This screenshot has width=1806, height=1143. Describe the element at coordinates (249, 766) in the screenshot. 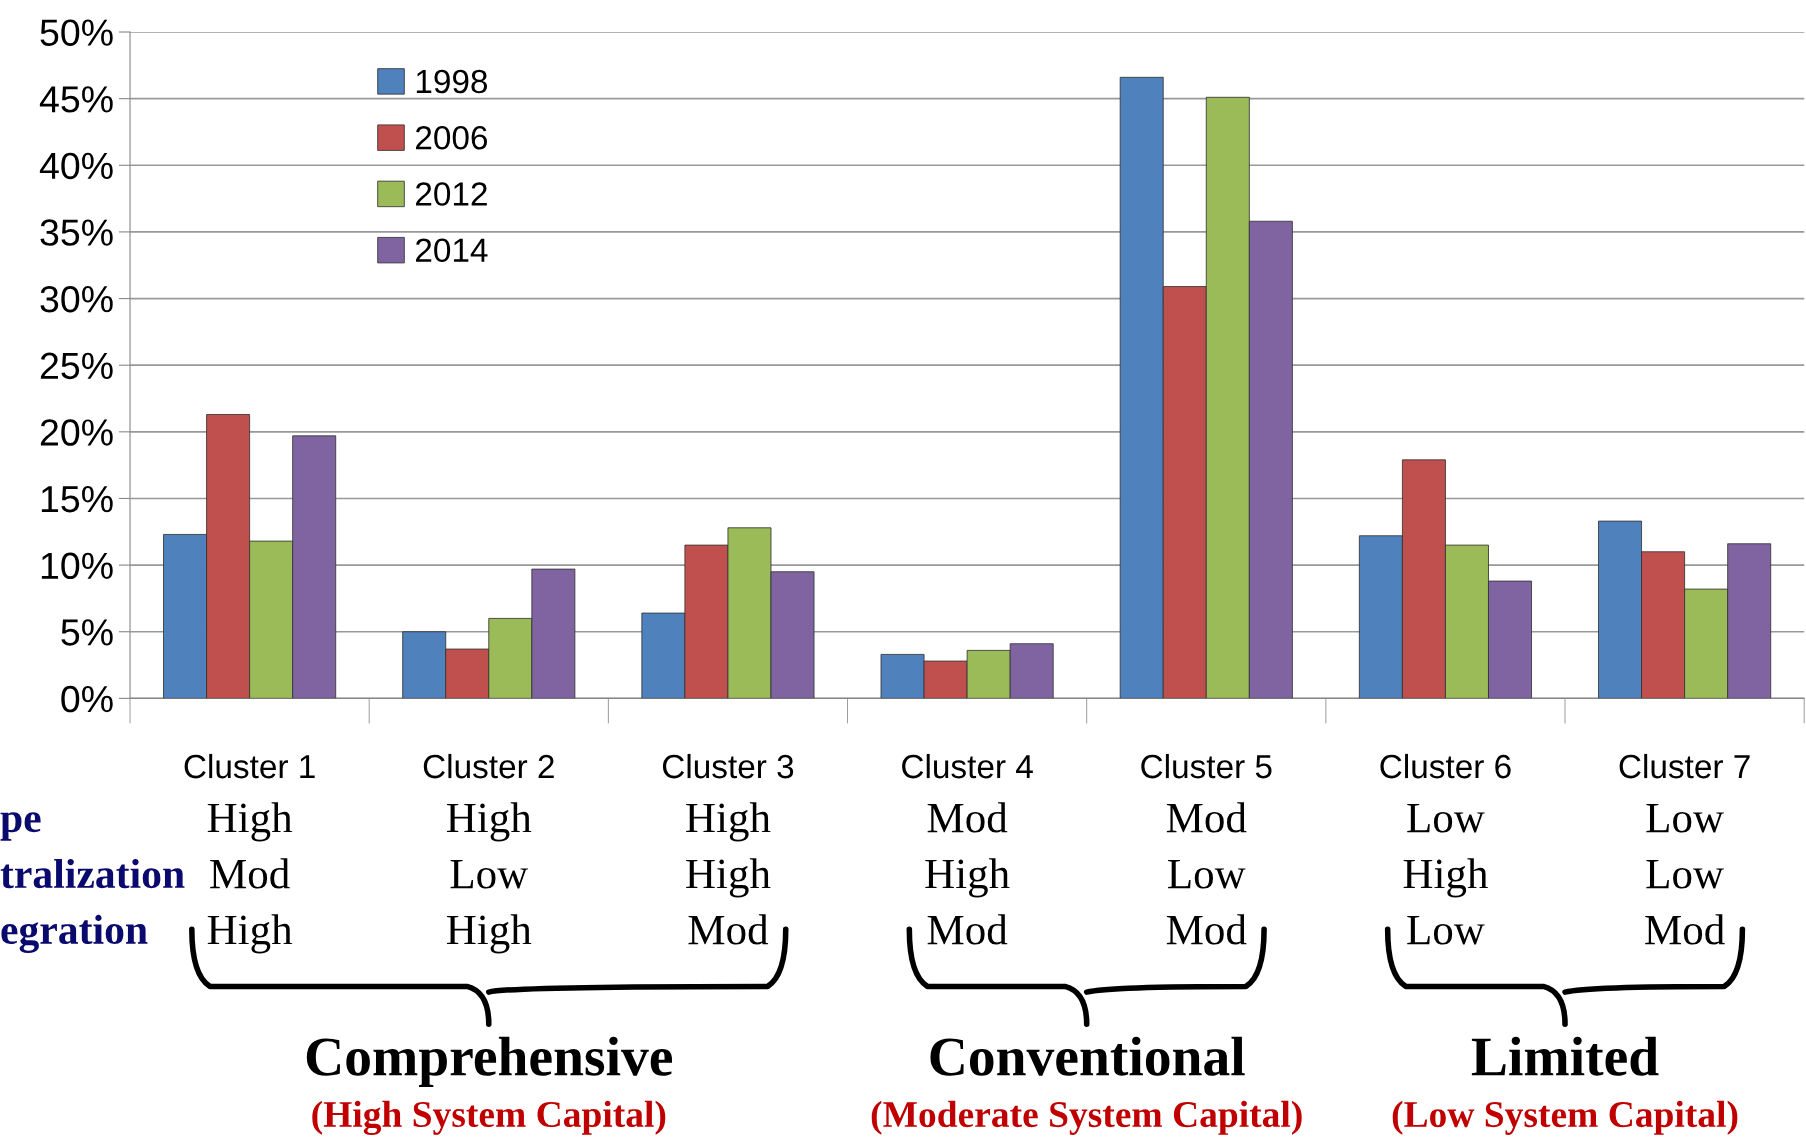

I see `x-tick-label: Cluster 1` at that location.